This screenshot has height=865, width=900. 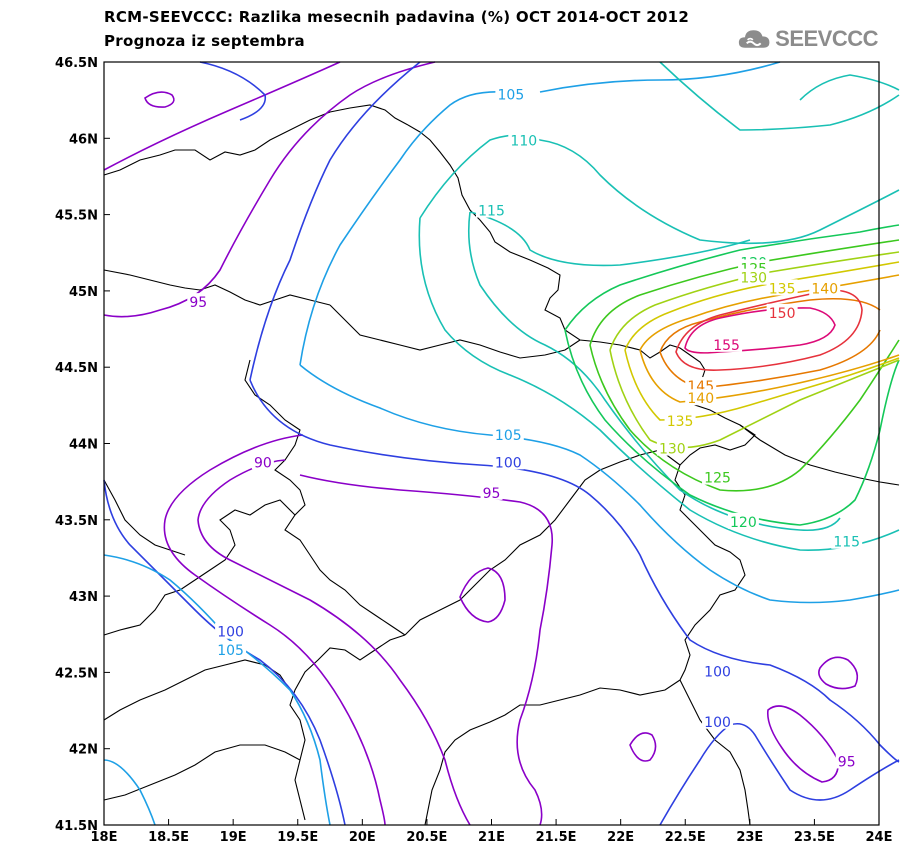 What do you see at coordinates (556, 837) in the screenshot?
I see `x-tick-label: 21.5E` at bounding box center [556, 837].